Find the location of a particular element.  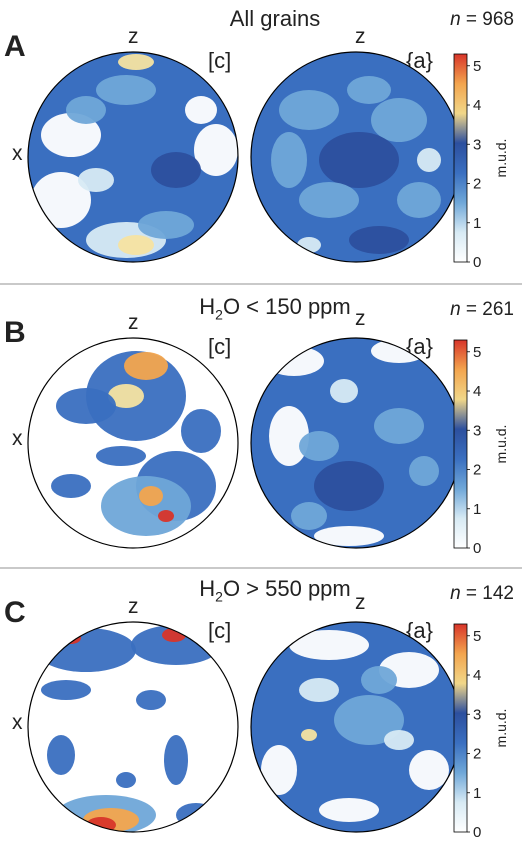

n-value: = 968 is located at coordinates (489, 19).